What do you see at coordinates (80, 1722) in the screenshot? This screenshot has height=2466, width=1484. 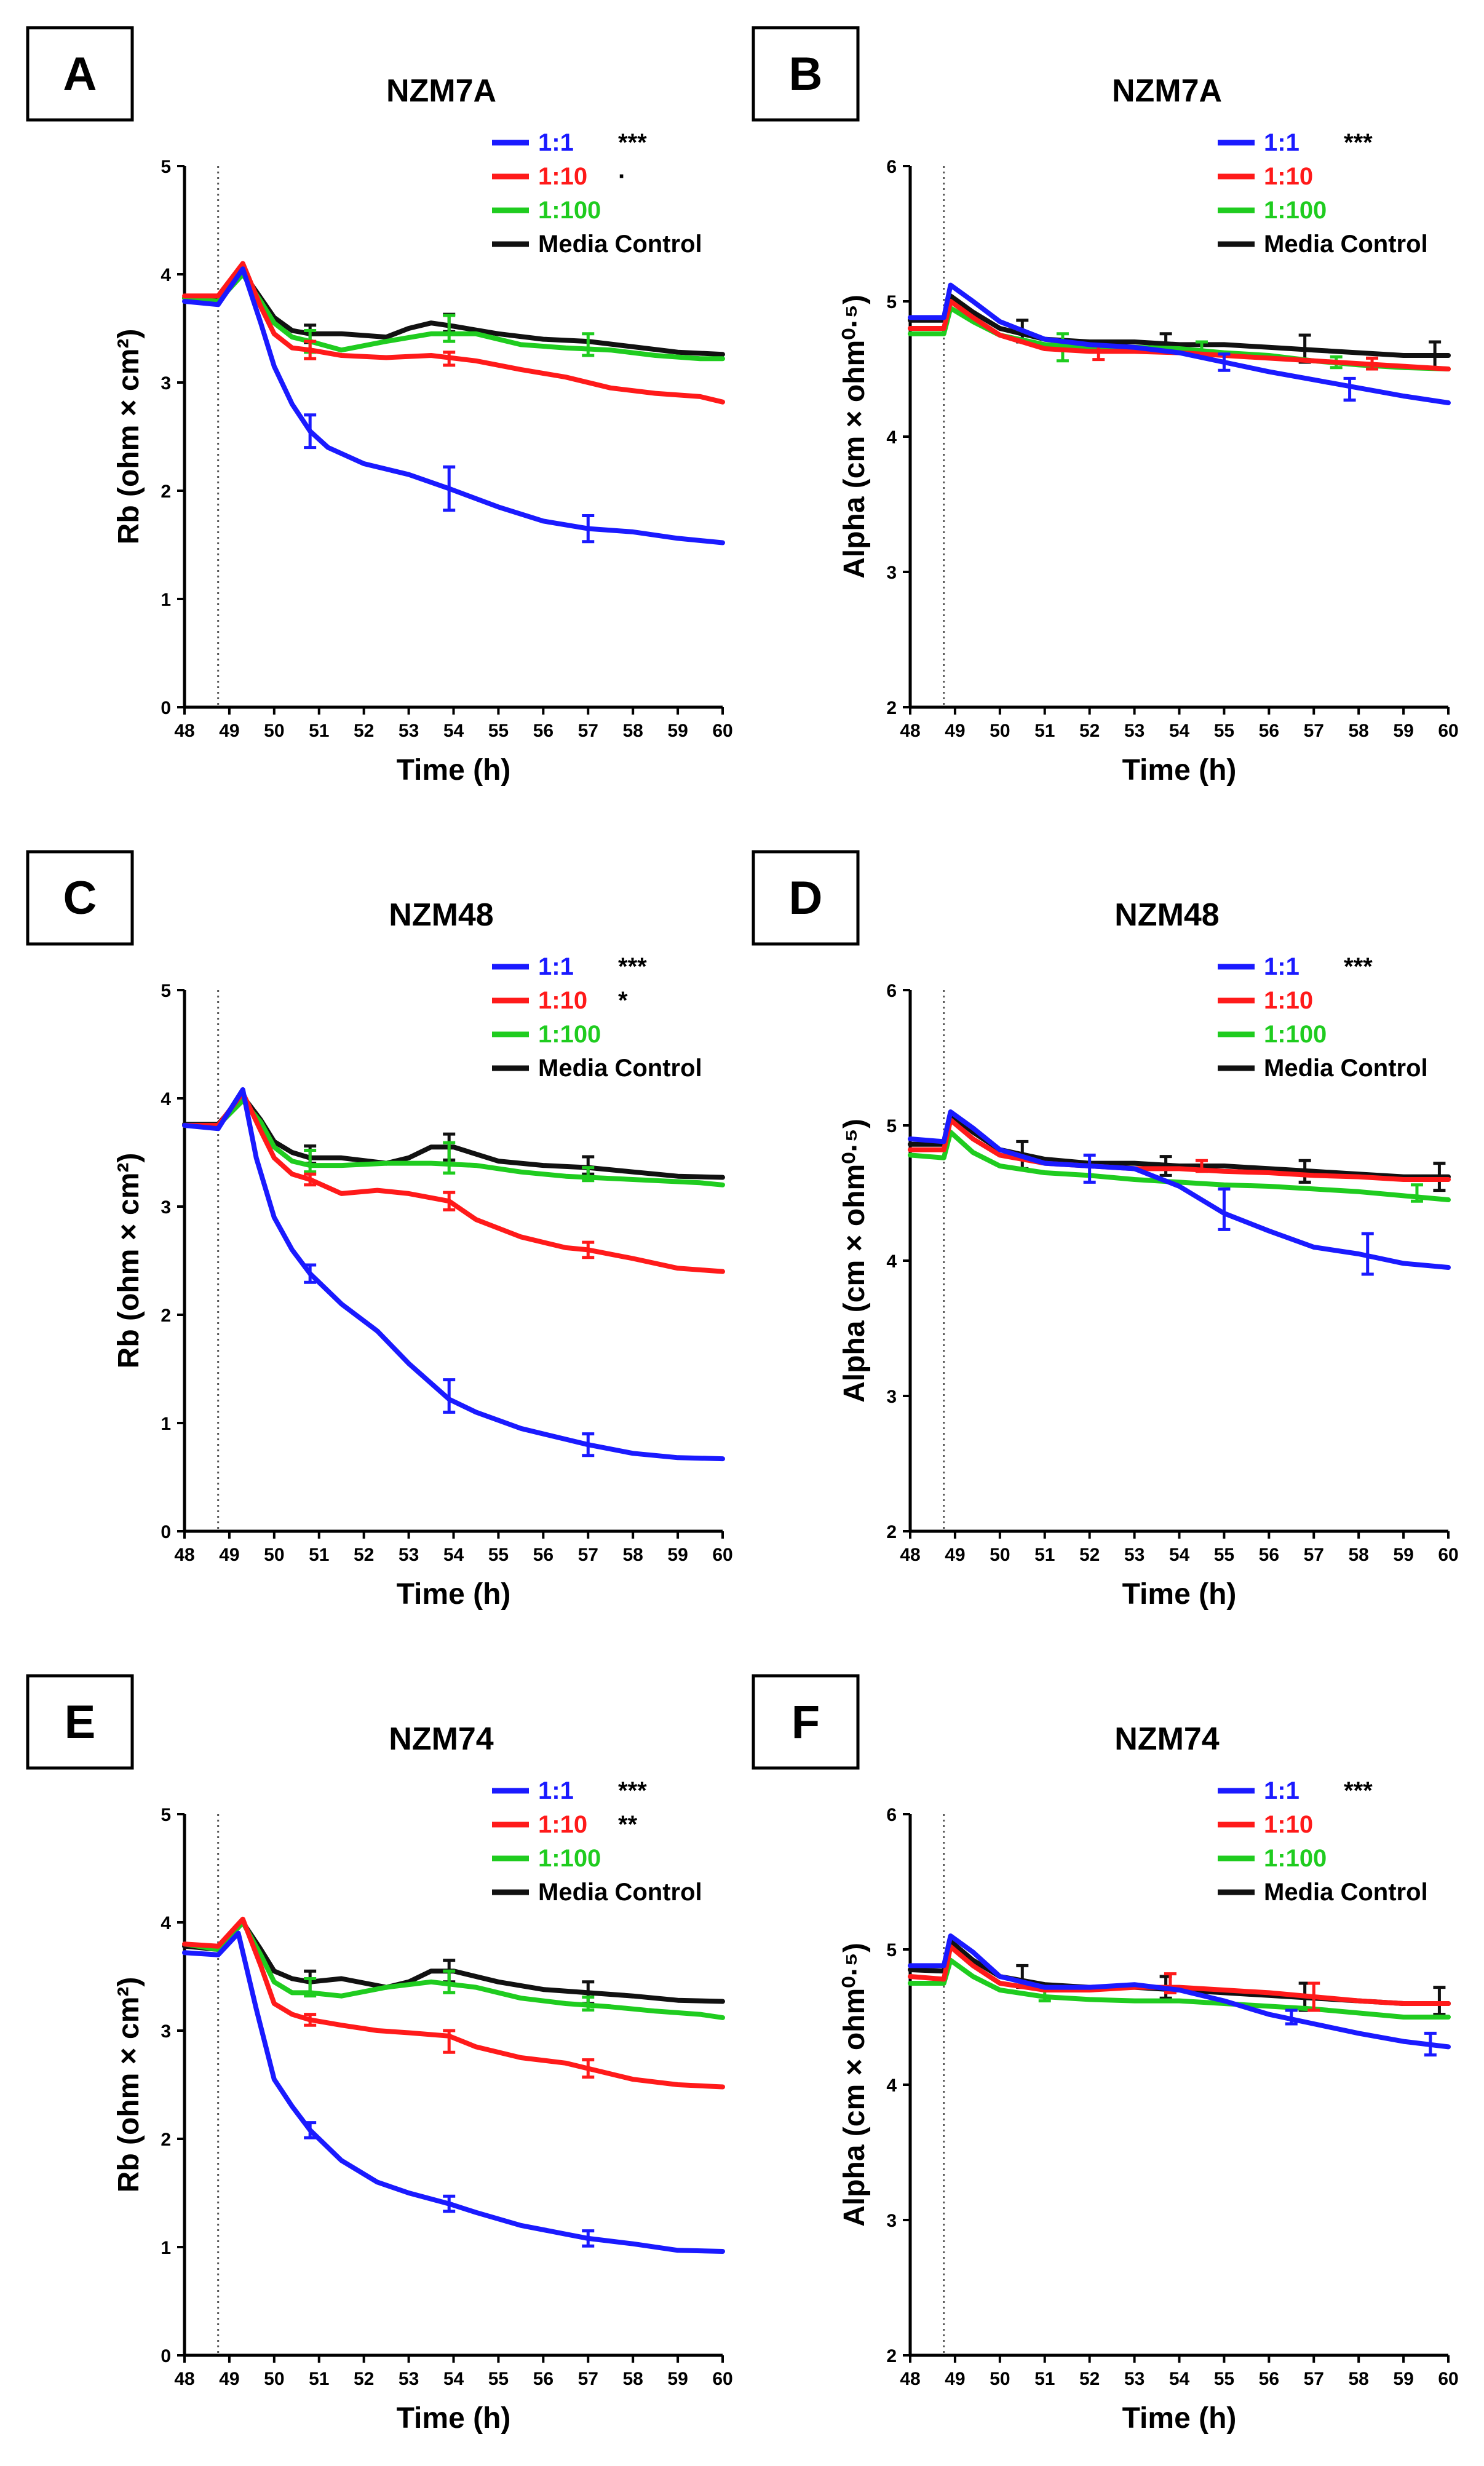 I see `panel-letter: E` at bounding box center [80, 1722].